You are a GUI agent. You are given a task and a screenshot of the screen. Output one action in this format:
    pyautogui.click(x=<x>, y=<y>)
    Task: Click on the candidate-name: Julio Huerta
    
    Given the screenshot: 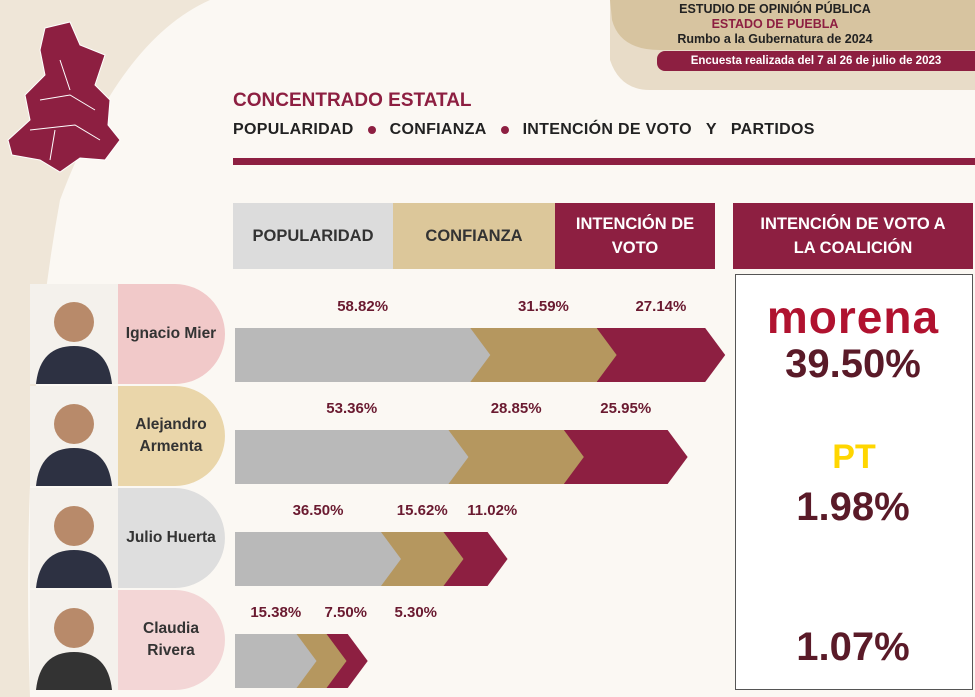 What is the action you would take?
    pyautogui.click(x=171, y=537)
    